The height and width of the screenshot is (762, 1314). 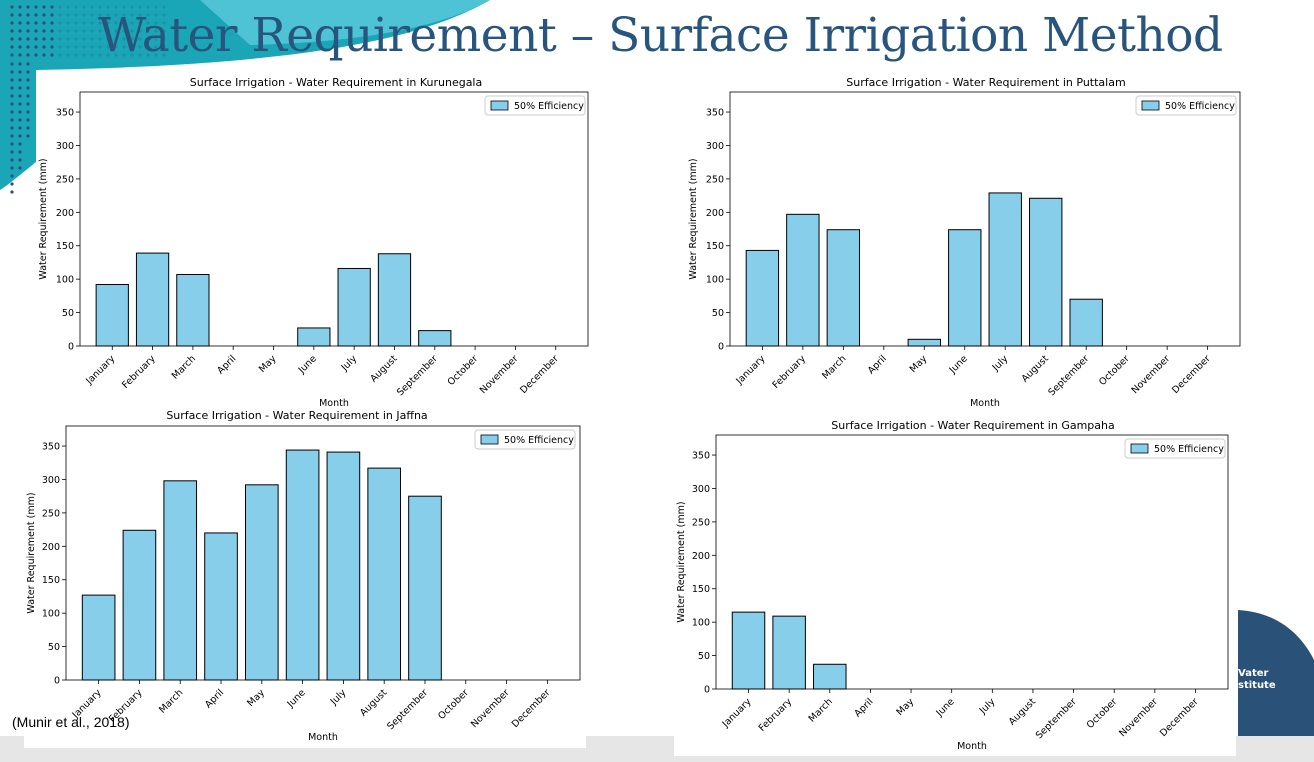 I want to click on institute-logo-text: Vater stitute, so click(x=1273, y=680).